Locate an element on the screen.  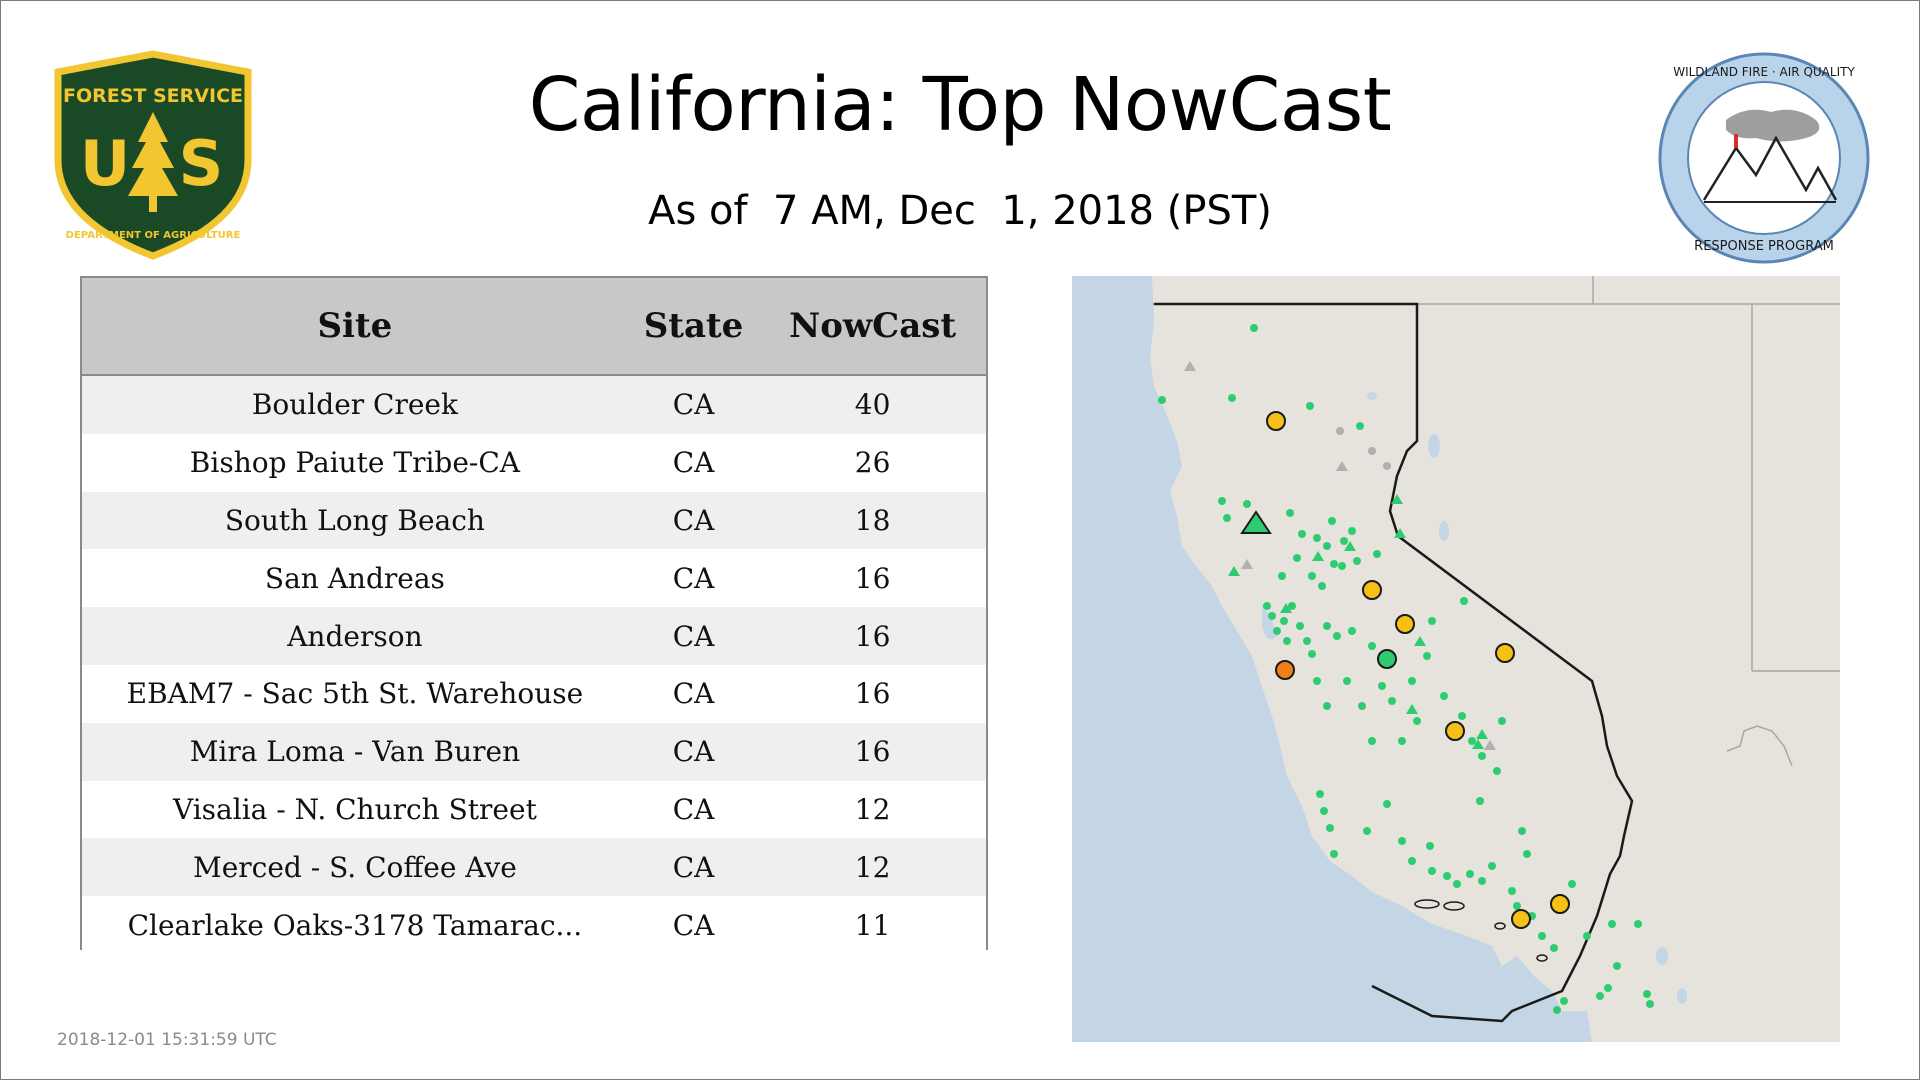
table-row: Clearlake Oaks-3178 Tamarac... CA 11 is located at coordinates (534, 925).